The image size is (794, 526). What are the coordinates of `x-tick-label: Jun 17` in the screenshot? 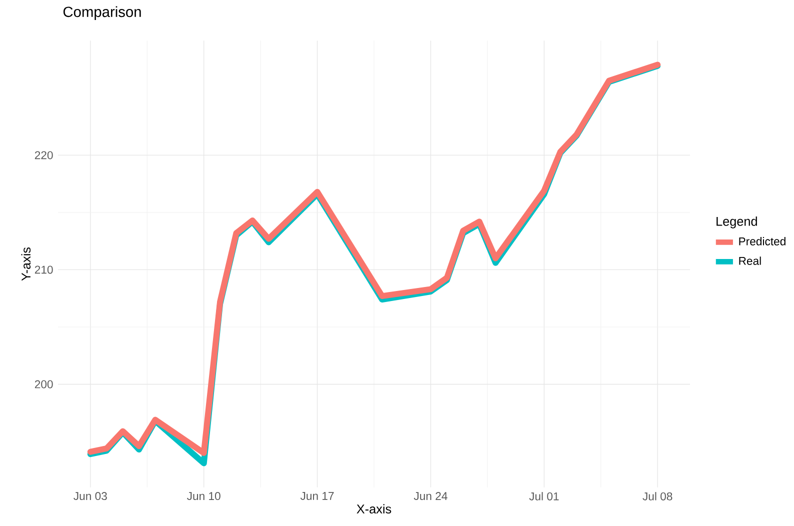 It's located at (317, 496).